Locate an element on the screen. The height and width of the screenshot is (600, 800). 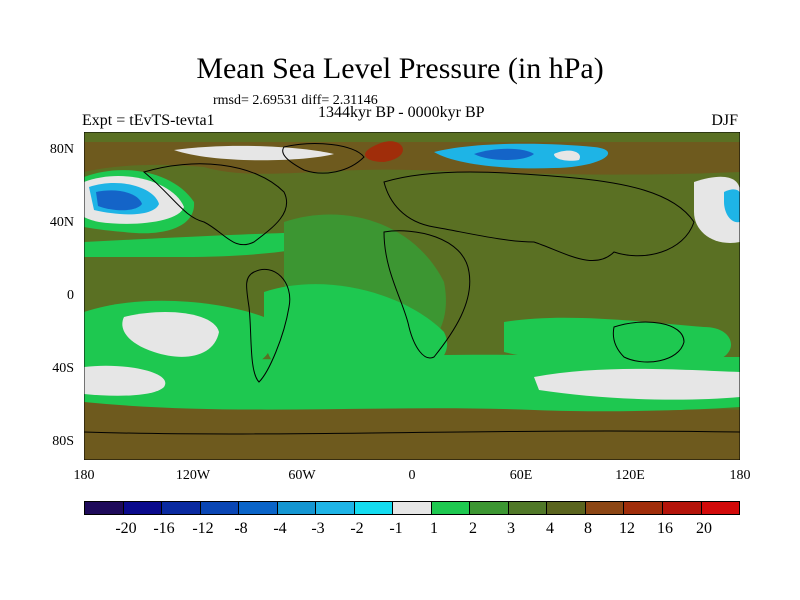
colorbar is located at coordinates (412, 508).